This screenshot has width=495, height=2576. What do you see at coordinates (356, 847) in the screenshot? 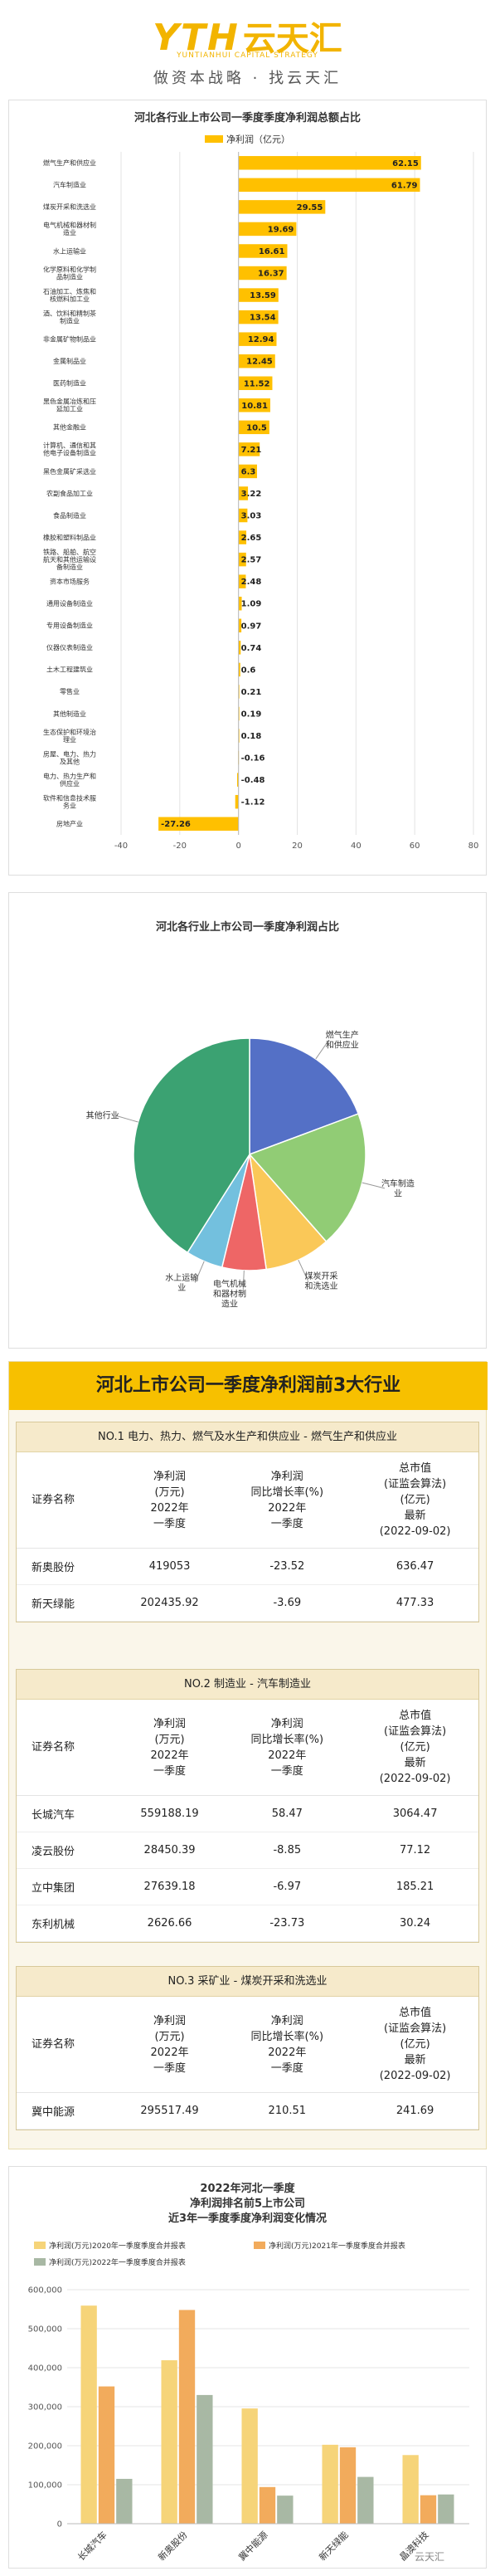
I see `x-tick-label: 40` at bounding box center [356, 847].